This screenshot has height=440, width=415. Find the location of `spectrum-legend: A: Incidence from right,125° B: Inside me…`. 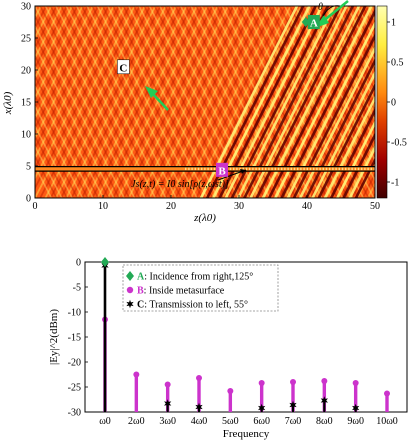

spectrum-legend: A: Incidence from right,125° B: Inside me… is located at coordinates (200, 288).